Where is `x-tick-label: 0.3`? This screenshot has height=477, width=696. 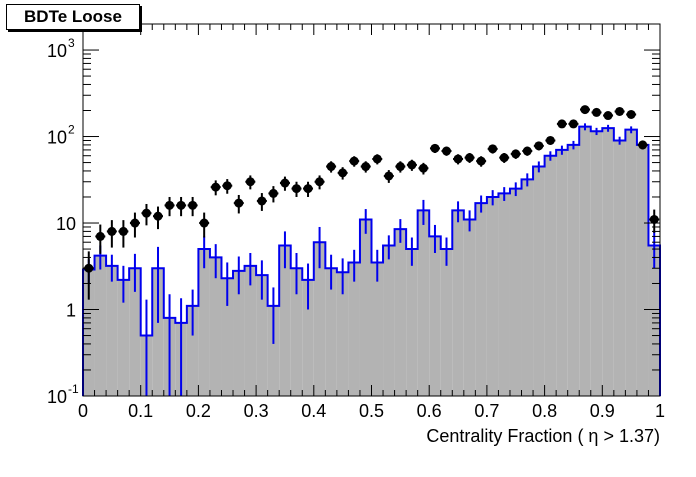 x-tick-label: 0.3 is located at coordinates (256, 411).